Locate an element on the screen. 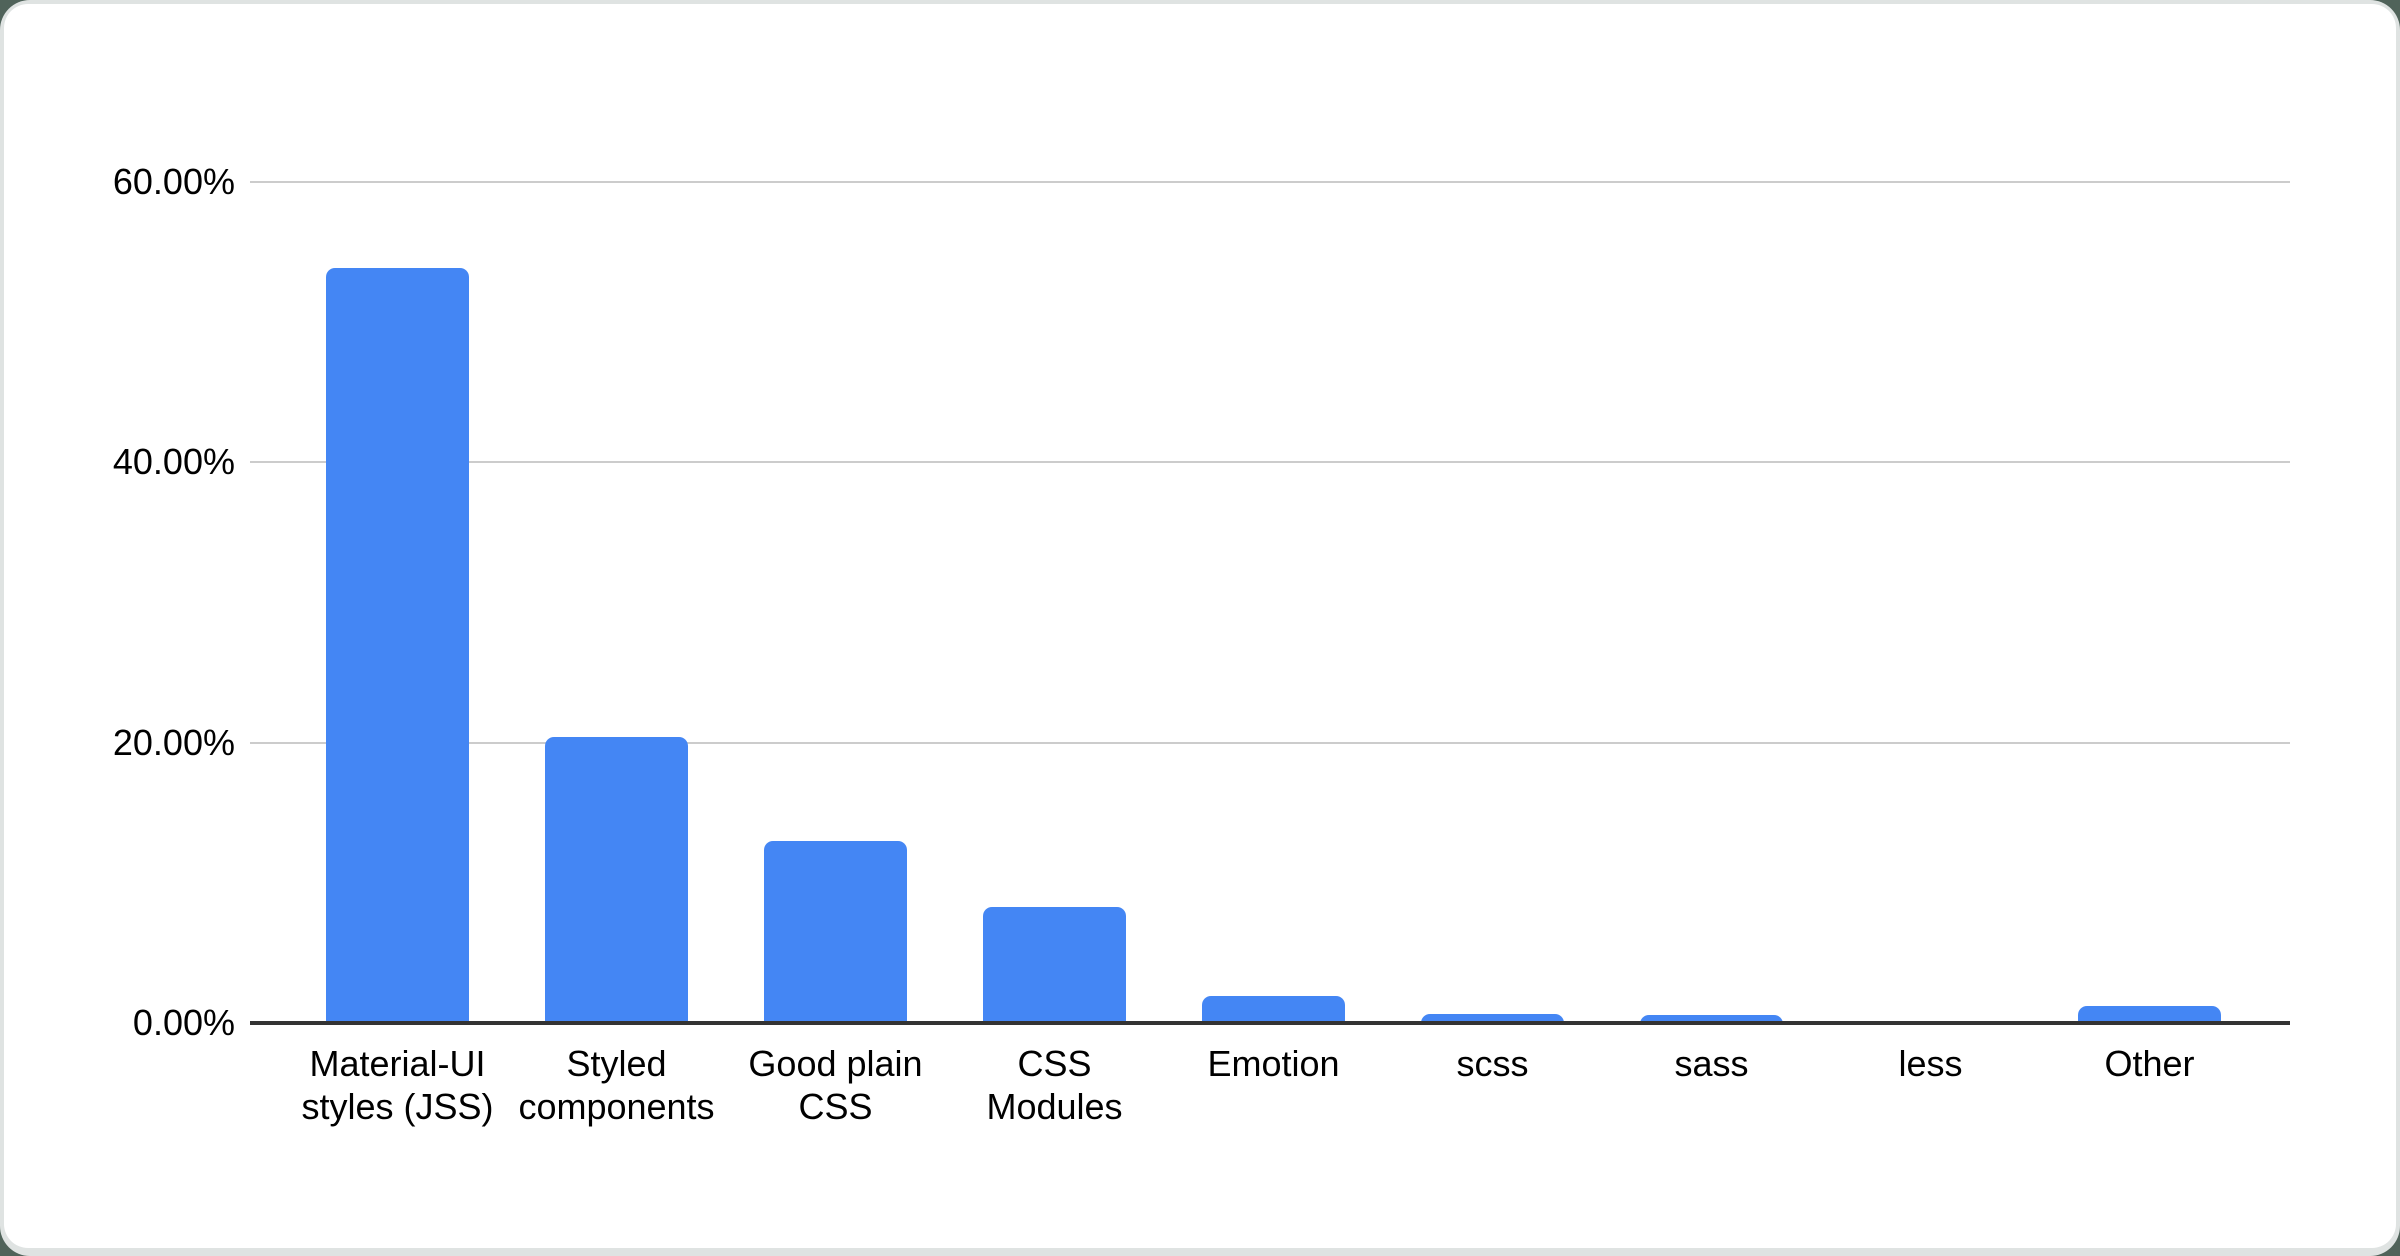  category-label-line: scss is located at coordinates (1492, 1063).